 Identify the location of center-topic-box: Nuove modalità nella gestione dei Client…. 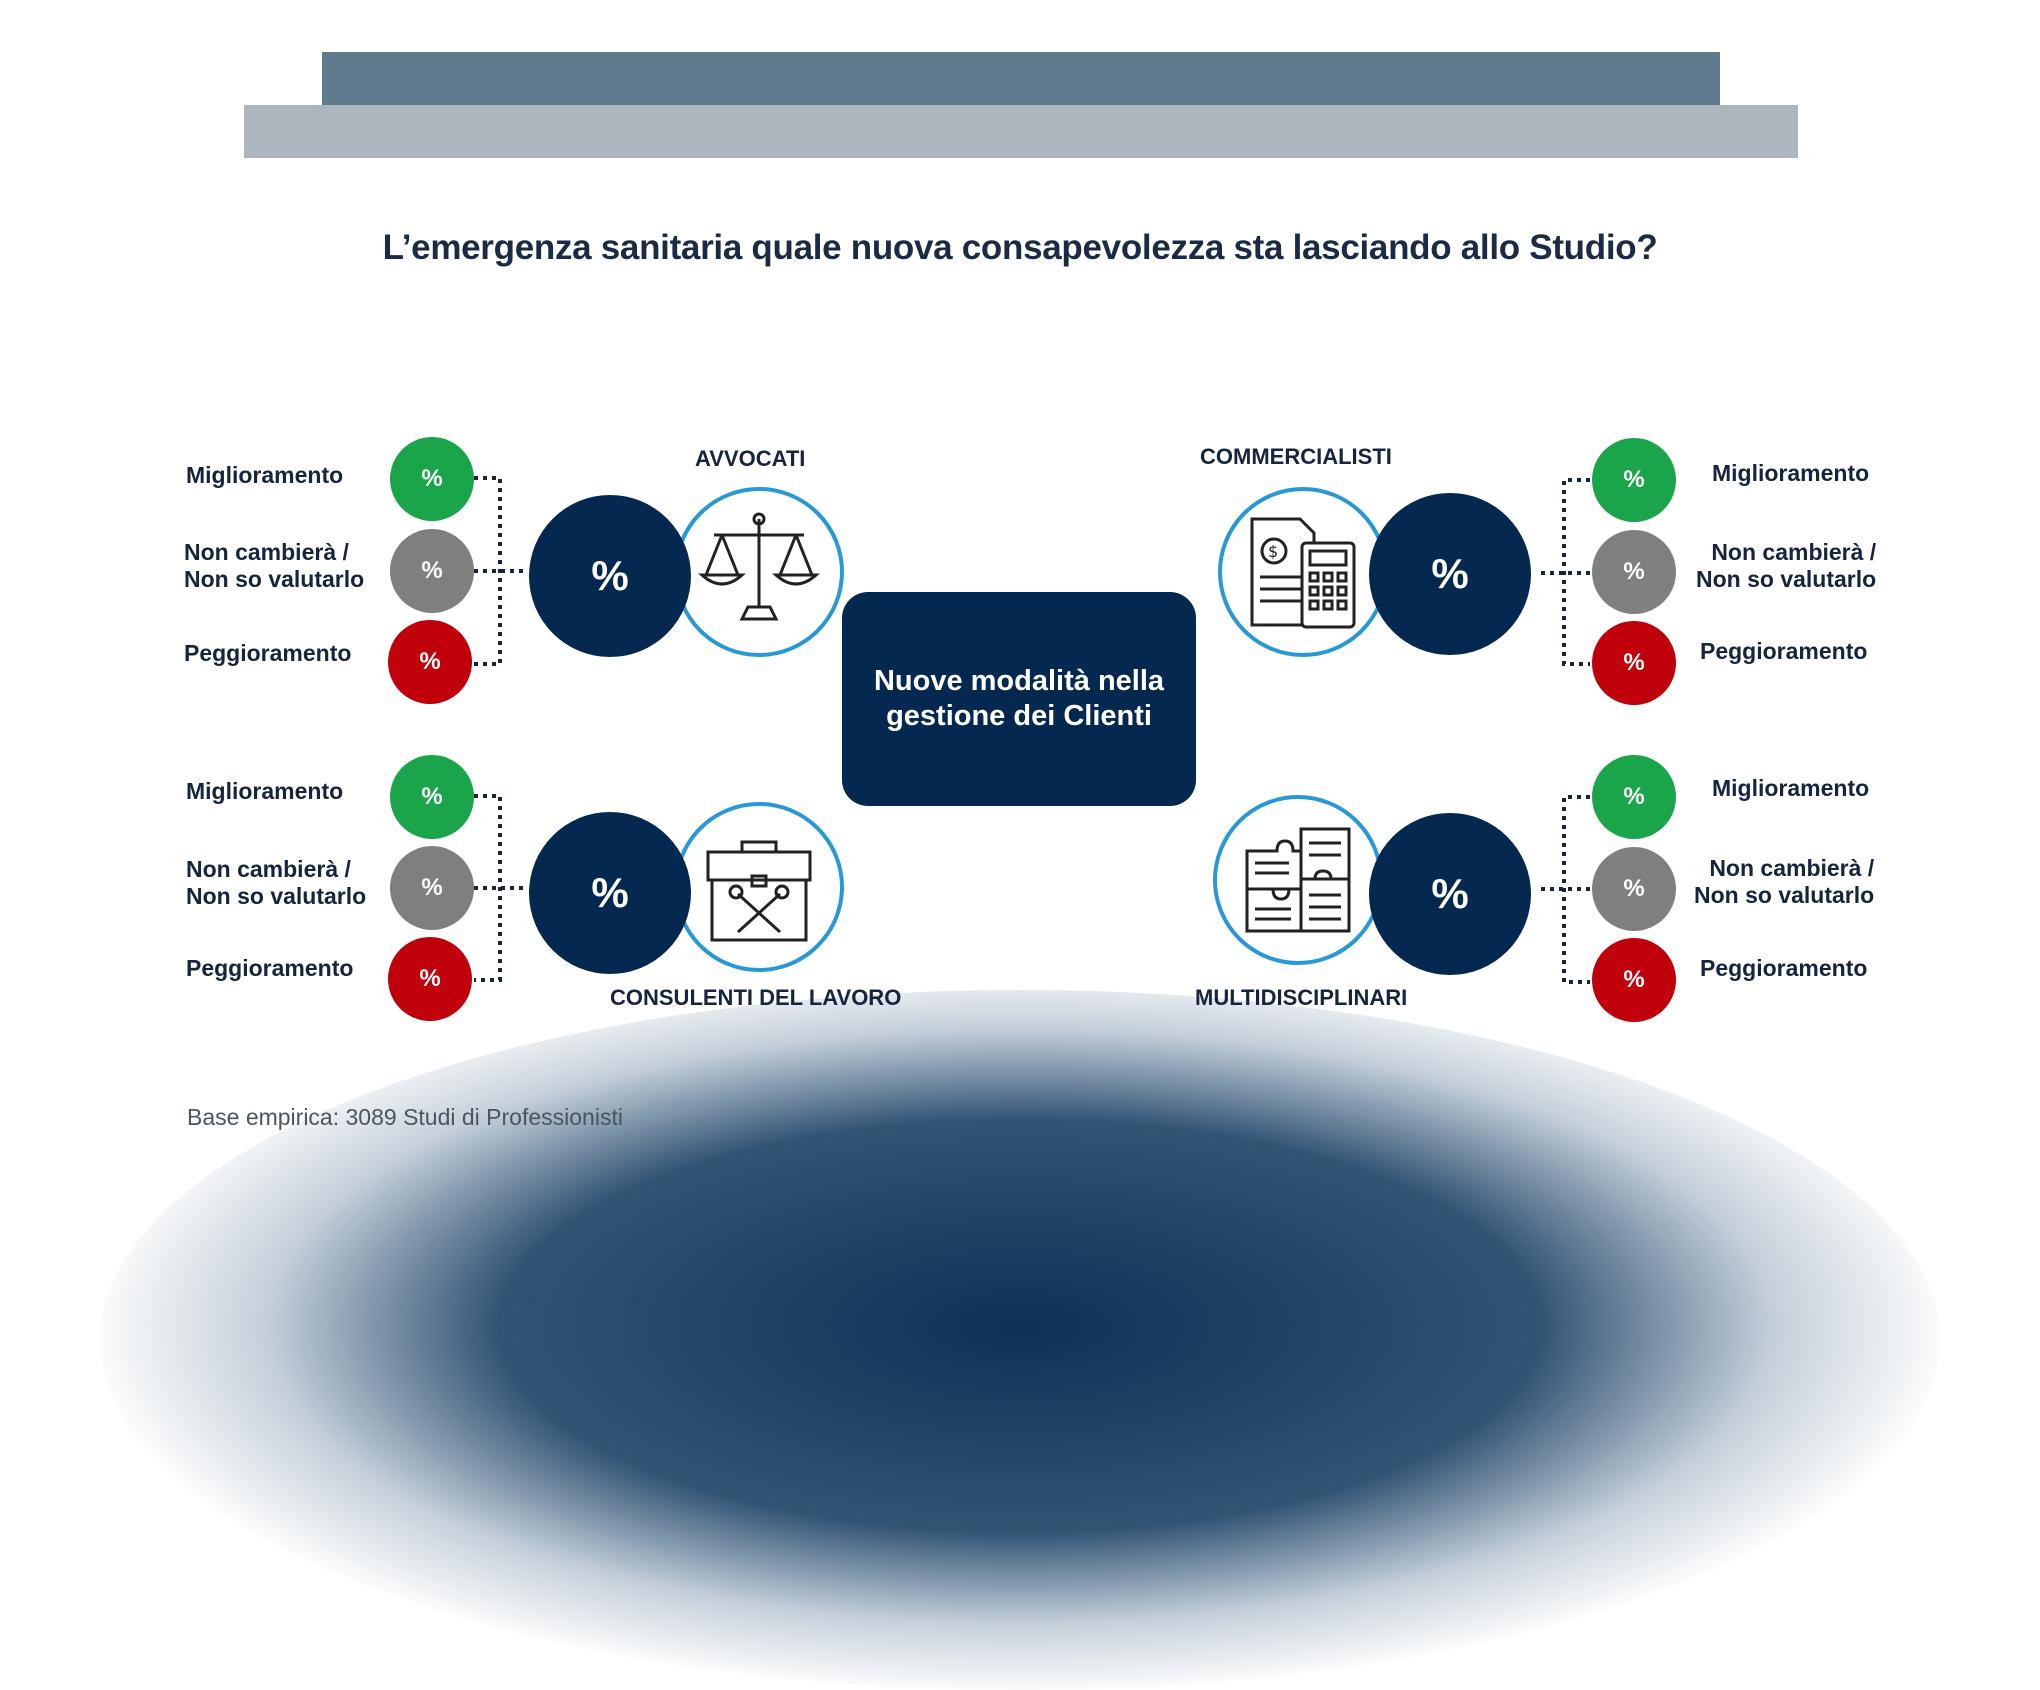
(1019, 699).